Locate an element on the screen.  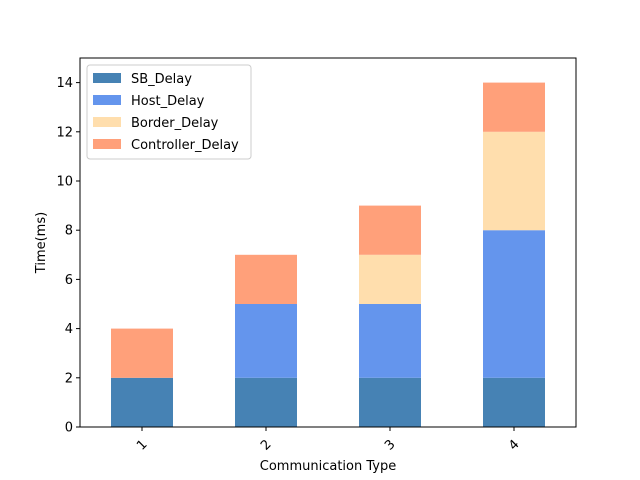
y-tick-label: 0 is located at coordinates (69, 428).